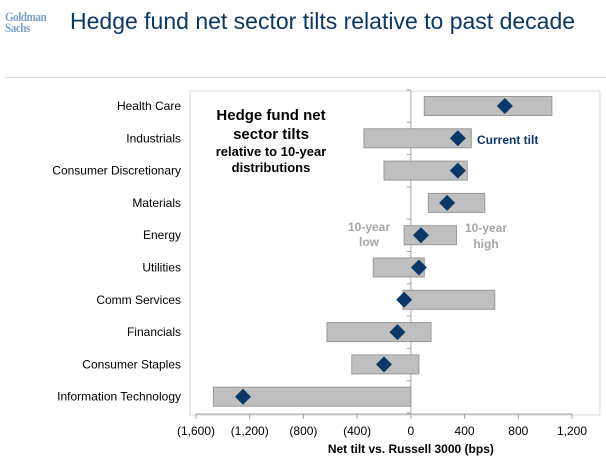 This screenshot has width=606, height=463. I want to click on category-label: Consumer Staples, so click(131, 364).